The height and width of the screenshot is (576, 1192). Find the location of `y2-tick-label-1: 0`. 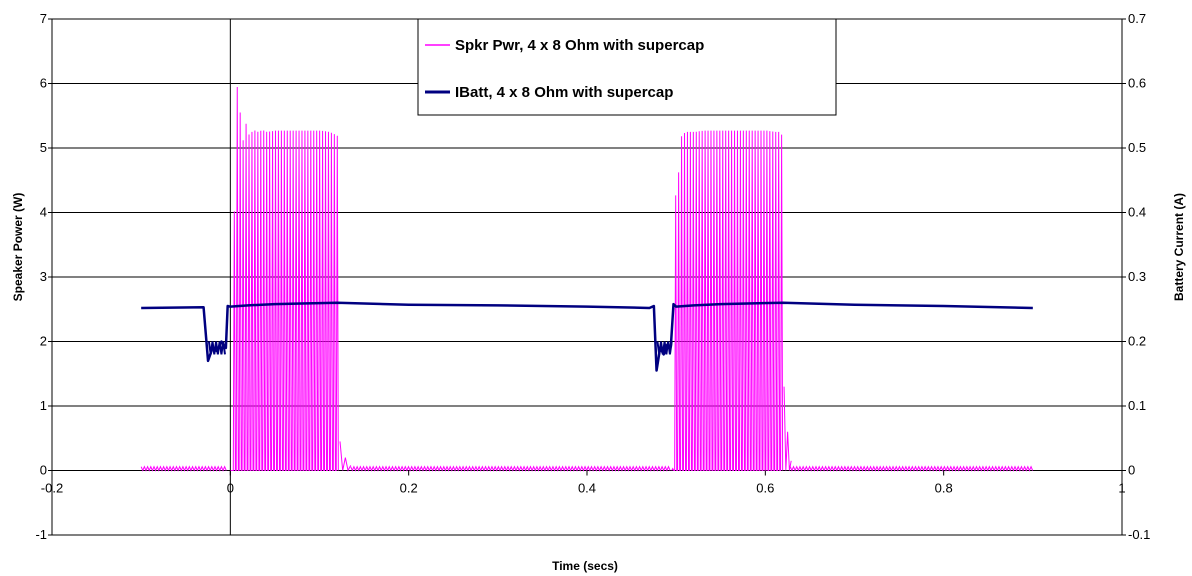

y2-tick-label-1: 0 is located at coordinates (1131, 470).